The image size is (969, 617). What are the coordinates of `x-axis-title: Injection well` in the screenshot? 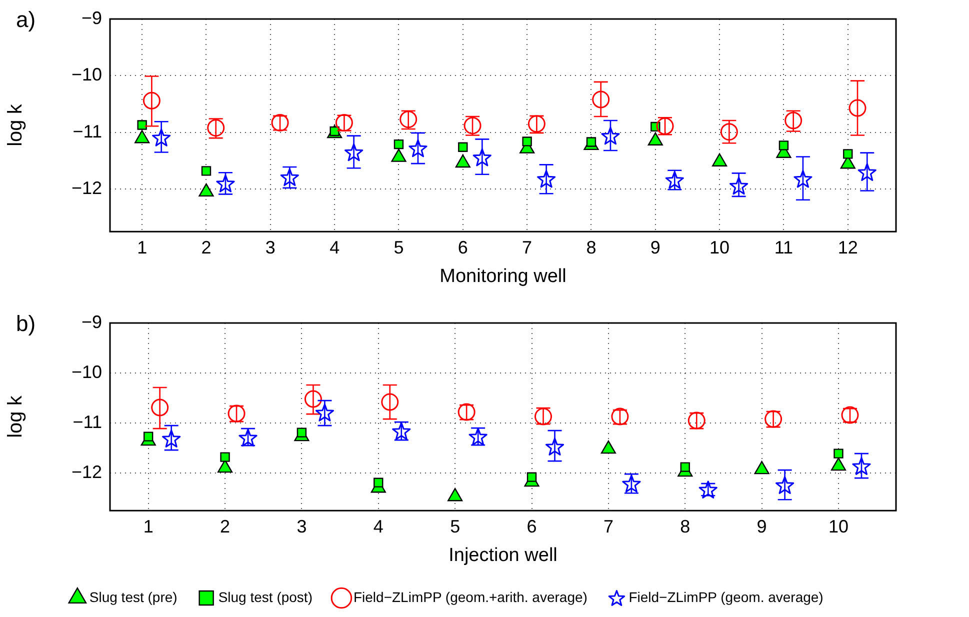 It's located at (503, 555).